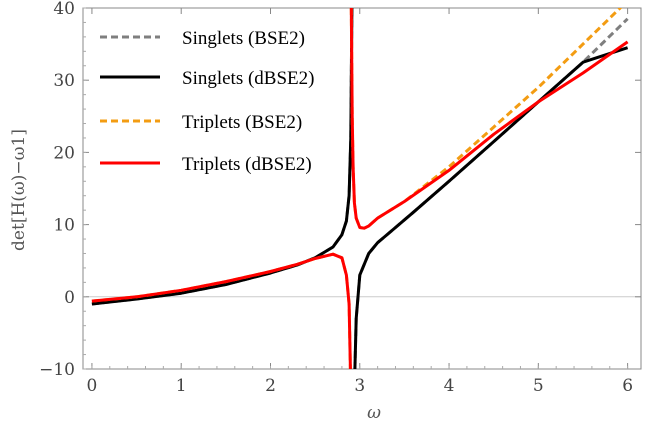 The width and height of the screenshot is (655, 433). What do you see at coordinates (270, 386) in the screenshot?
I see `x-tick-label: 2` at bounding box center [270, 386].